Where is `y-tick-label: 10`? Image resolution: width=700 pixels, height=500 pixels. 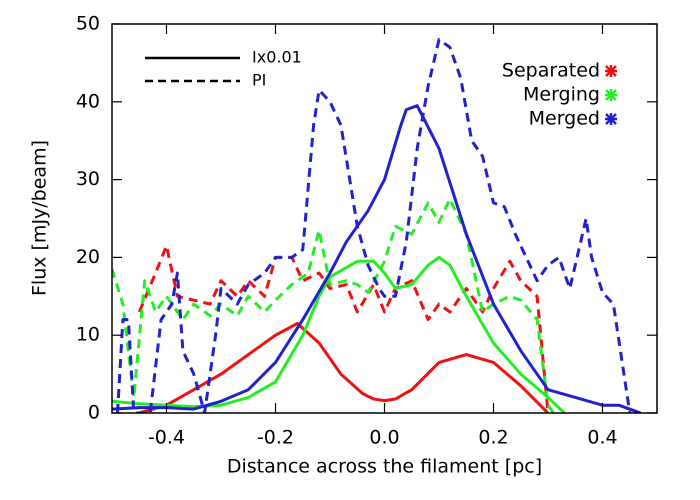 y-tick-label: 10 is located at coordinates (88, 335).